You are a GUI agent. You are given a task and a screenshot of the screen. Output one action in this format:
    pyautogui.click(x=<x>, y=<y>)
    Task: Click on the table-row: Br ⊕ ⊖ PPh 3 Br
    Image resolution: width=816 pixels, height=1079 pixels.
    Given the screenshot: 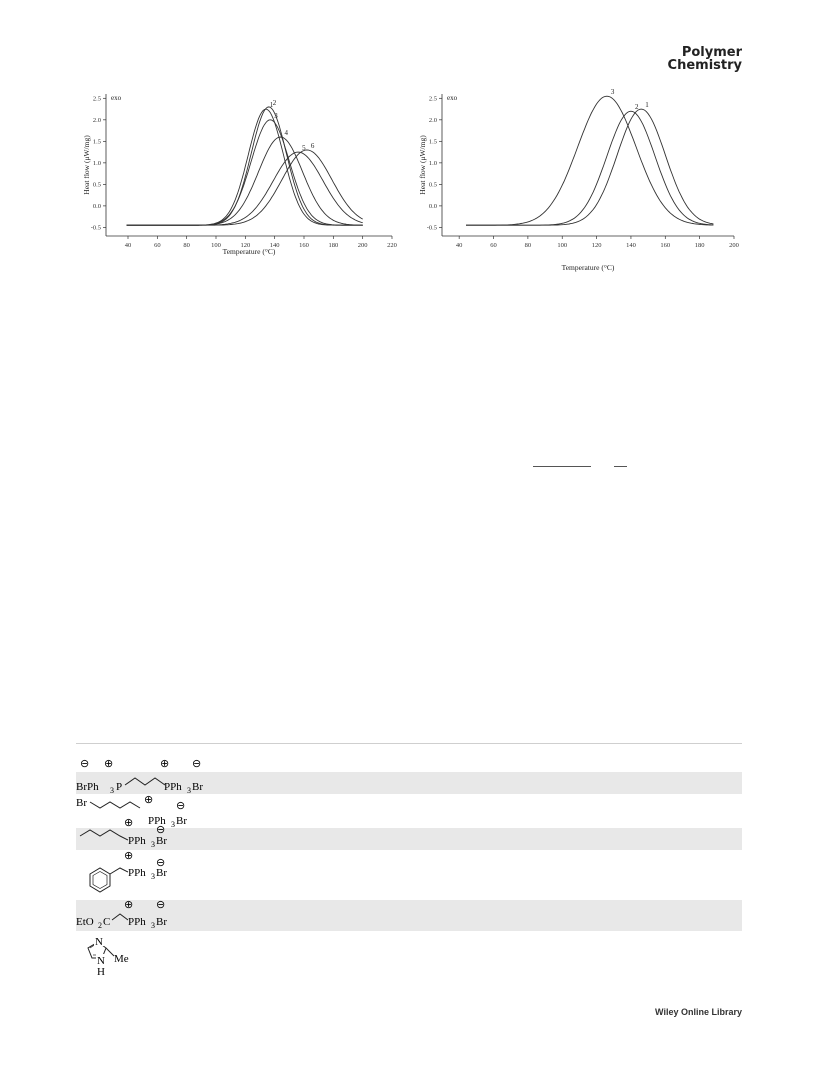 What is the action you would take?
    pyautogui.click(x=409, y=811)
    